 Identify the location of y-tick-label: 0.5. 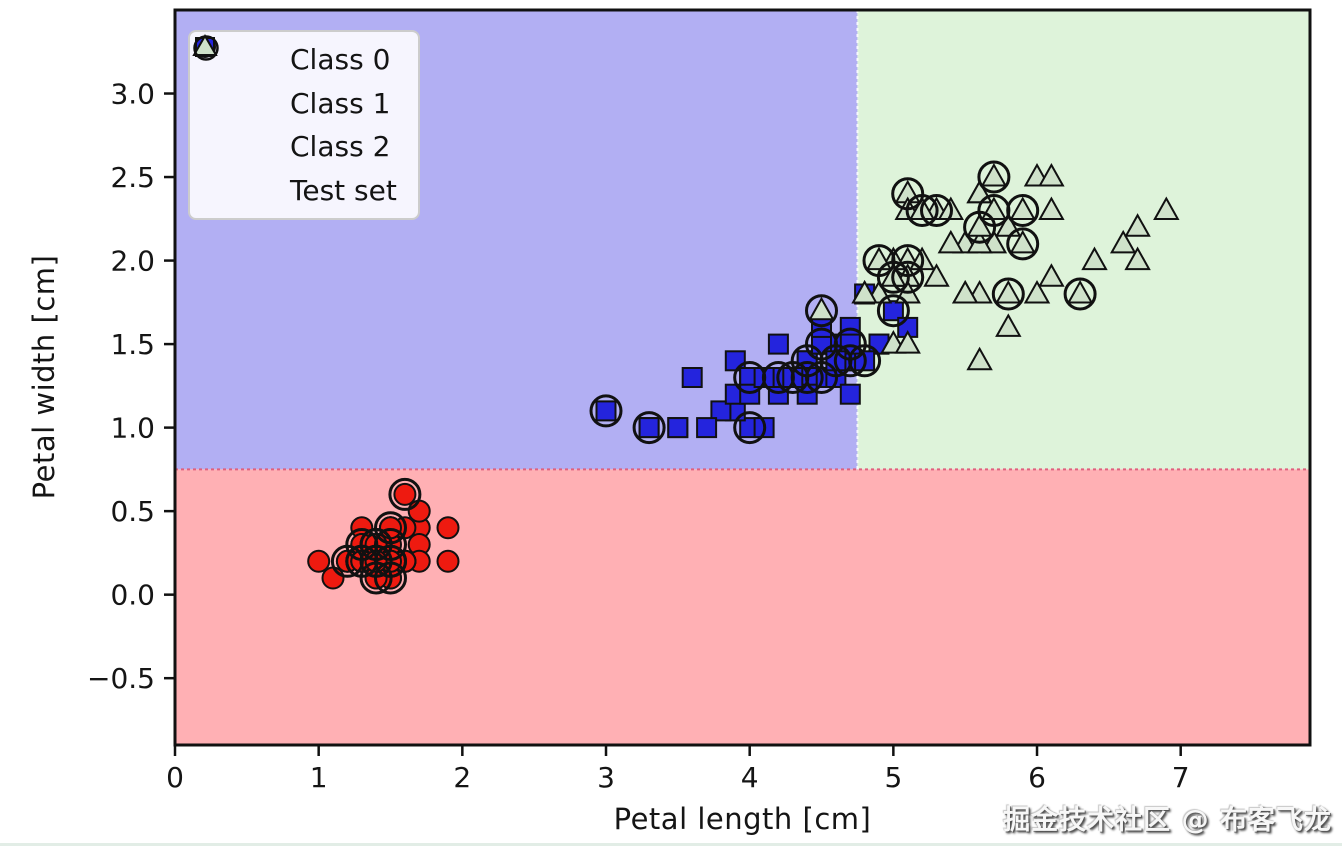
(132, 511).